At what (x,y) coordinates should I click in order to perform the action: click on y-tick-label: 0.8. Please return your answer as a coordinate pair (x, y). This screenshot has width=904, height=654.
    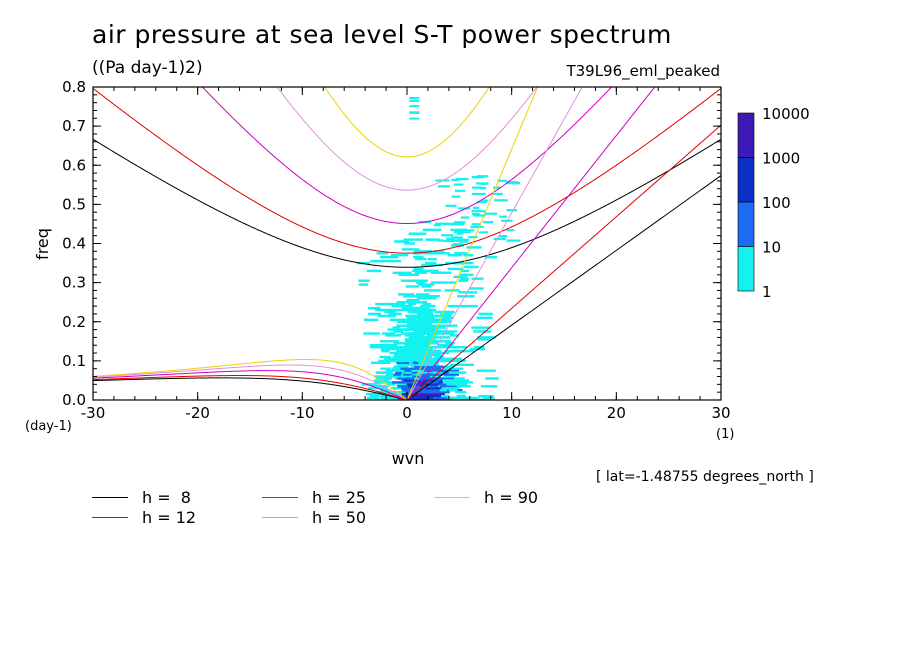
    Looking at the image, I should click on (74, 87).